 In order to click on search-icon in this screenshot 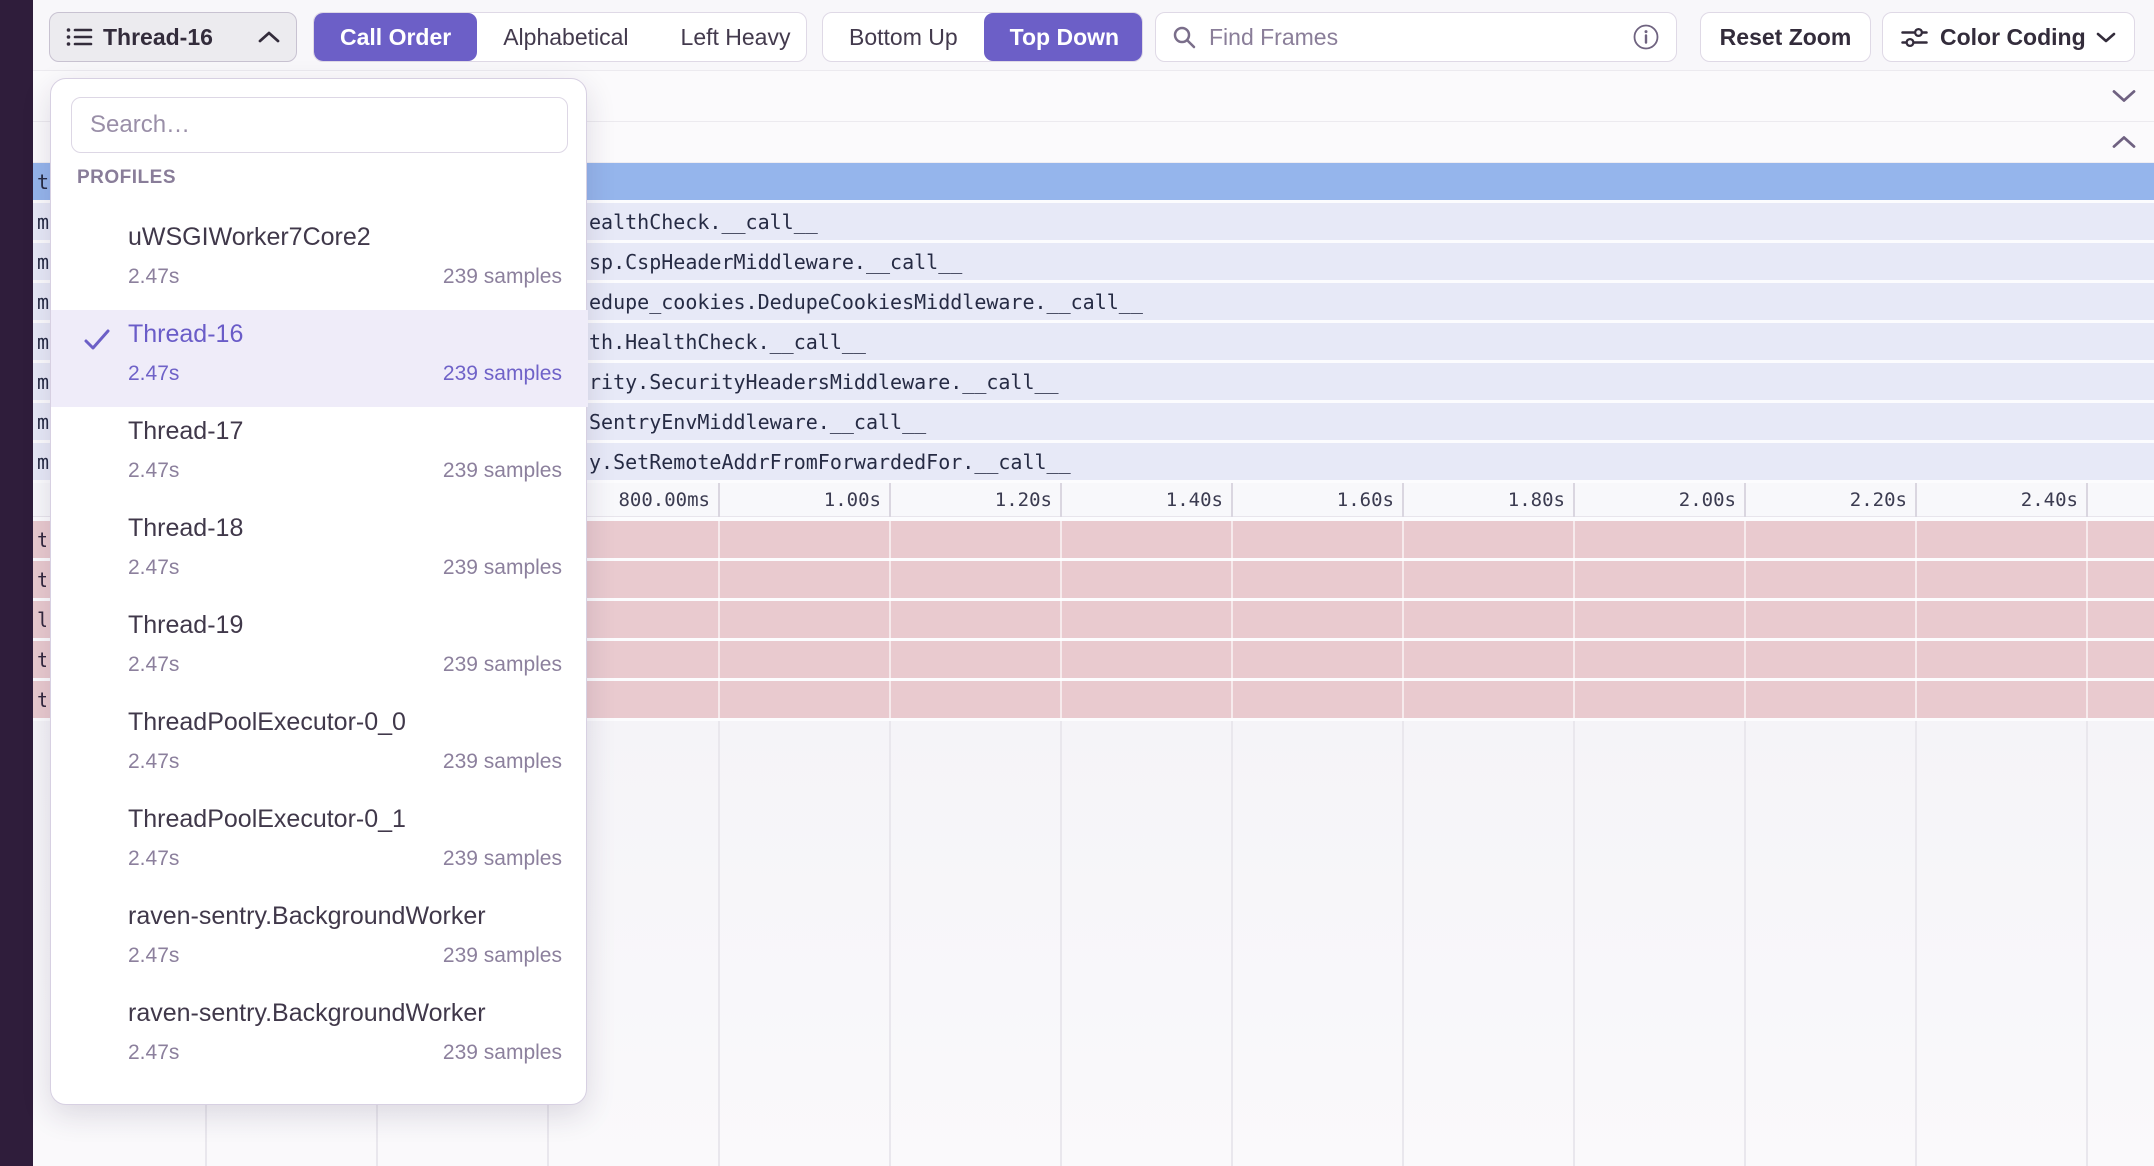, I will do `click(1184, 37)`.